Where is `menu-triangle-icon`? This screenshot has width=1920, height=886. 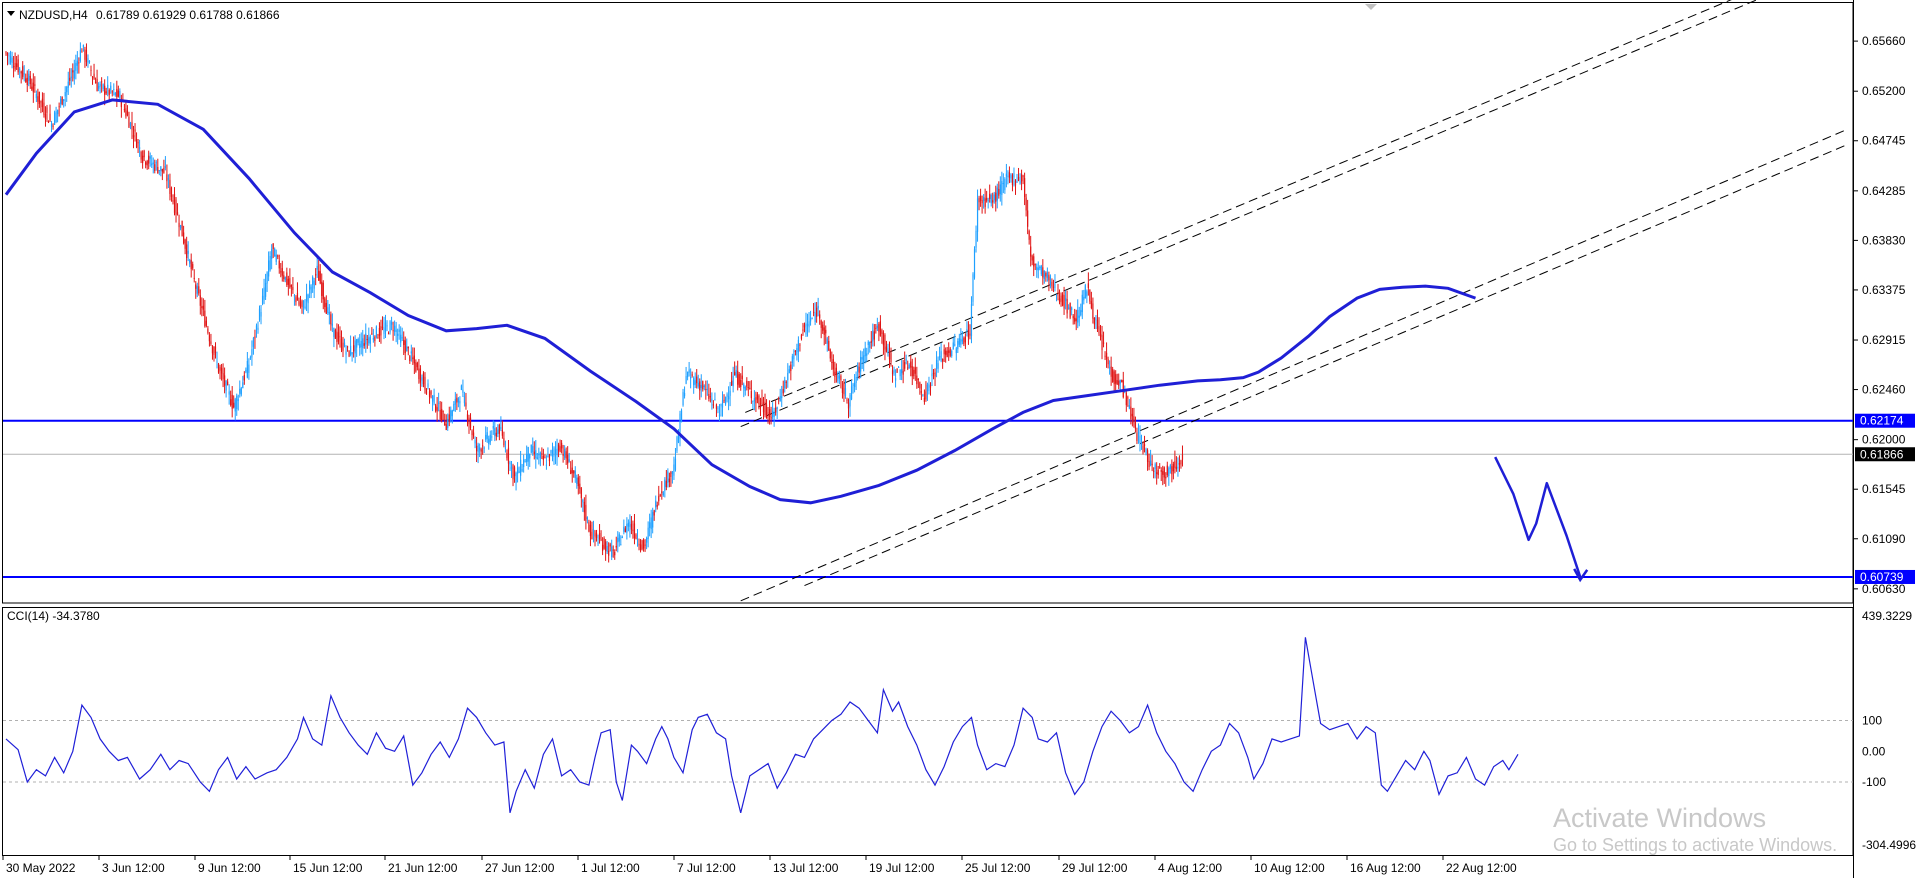
menu-triangle-icon is located at coordinates (11, 13).